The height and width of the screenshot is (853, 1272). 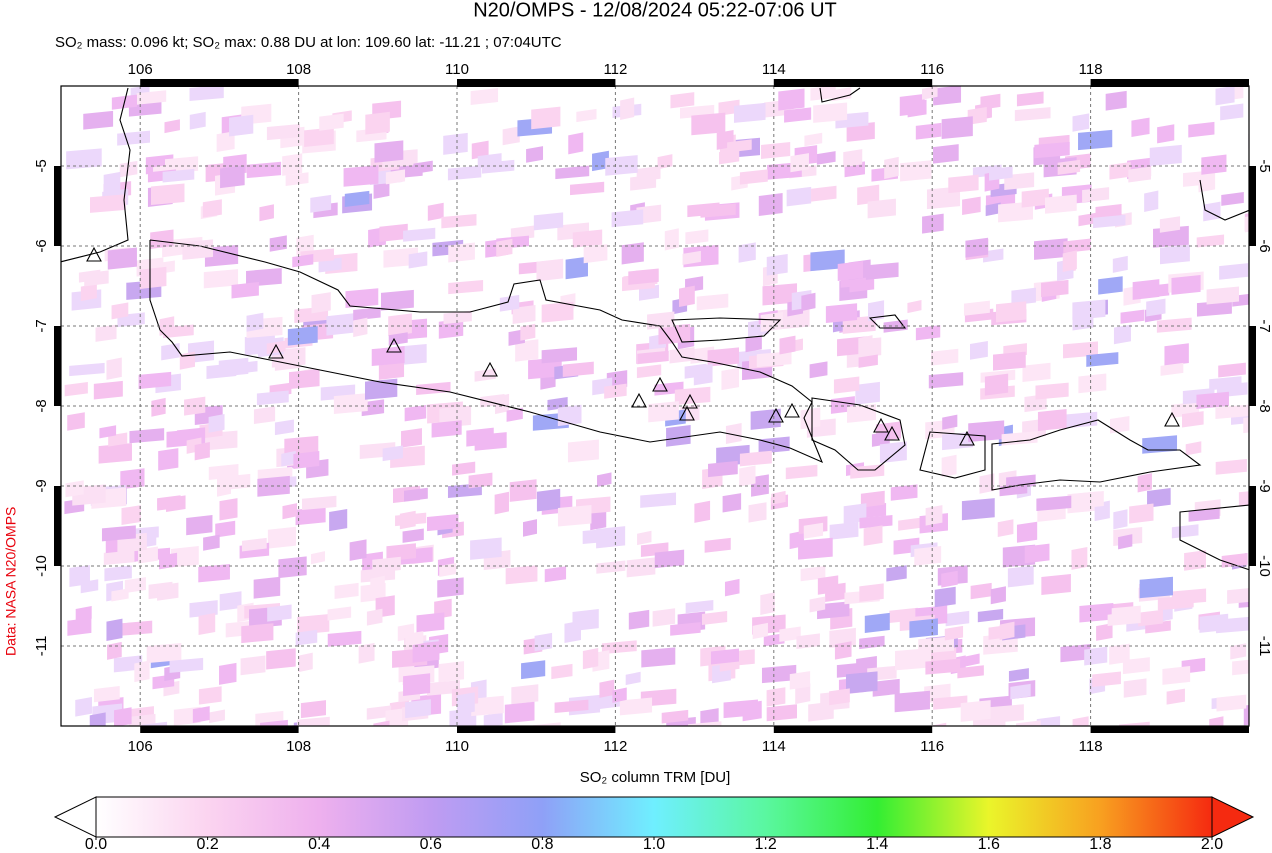 What do you see at coordinates (1264, 245) in the screenshot?
I see `y-tick-label-right: -6` at bounding box center [1264, 245].